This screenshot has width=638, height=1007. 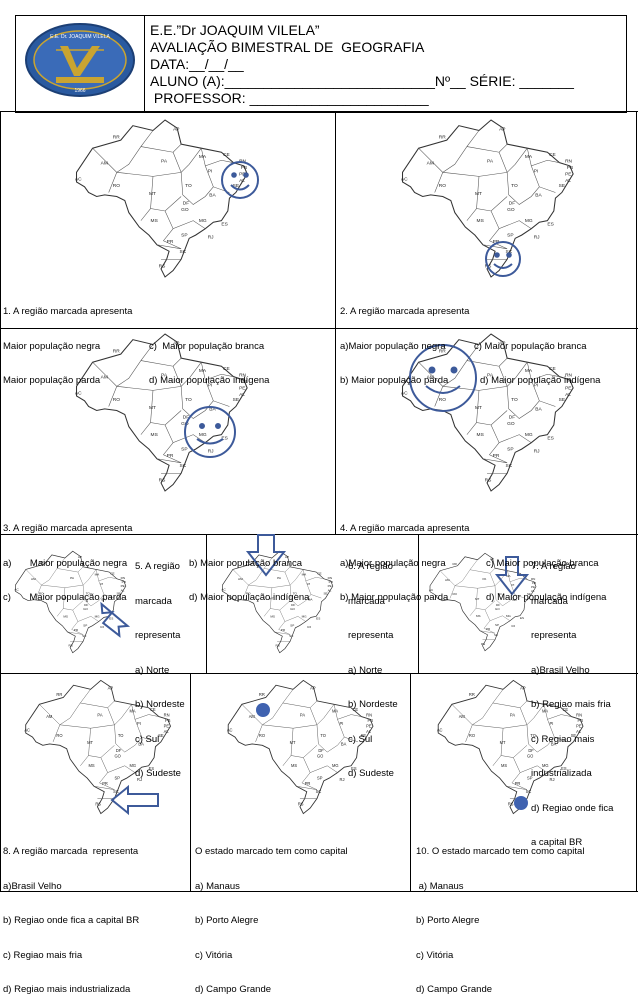 What do you see at coordinates (65, 563) in the screenshot?
I see `q3-option: a) Maior população negra` at bounding box center [65, 563].